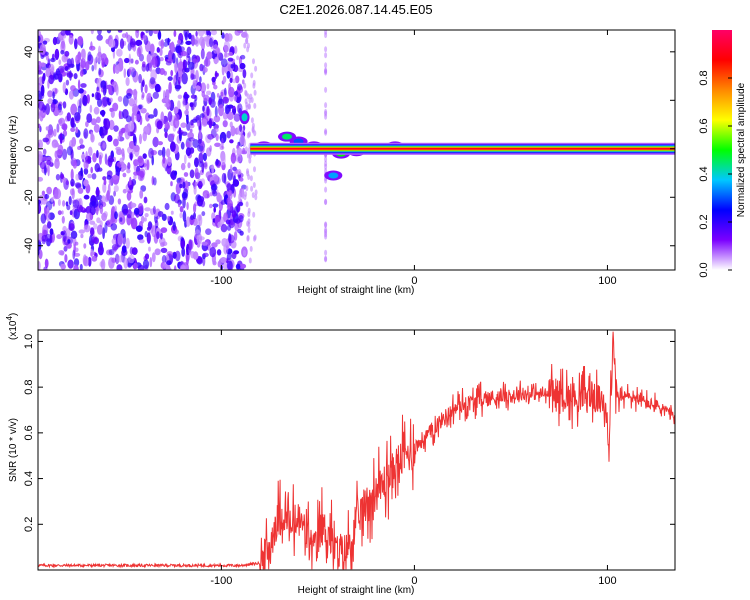 This screenshot has width=750, height=600. Describe the element at coordinates (355, 9) in the screenshot. I see `chart-title: C2E1.2026.087.14.45.E05` at that location.